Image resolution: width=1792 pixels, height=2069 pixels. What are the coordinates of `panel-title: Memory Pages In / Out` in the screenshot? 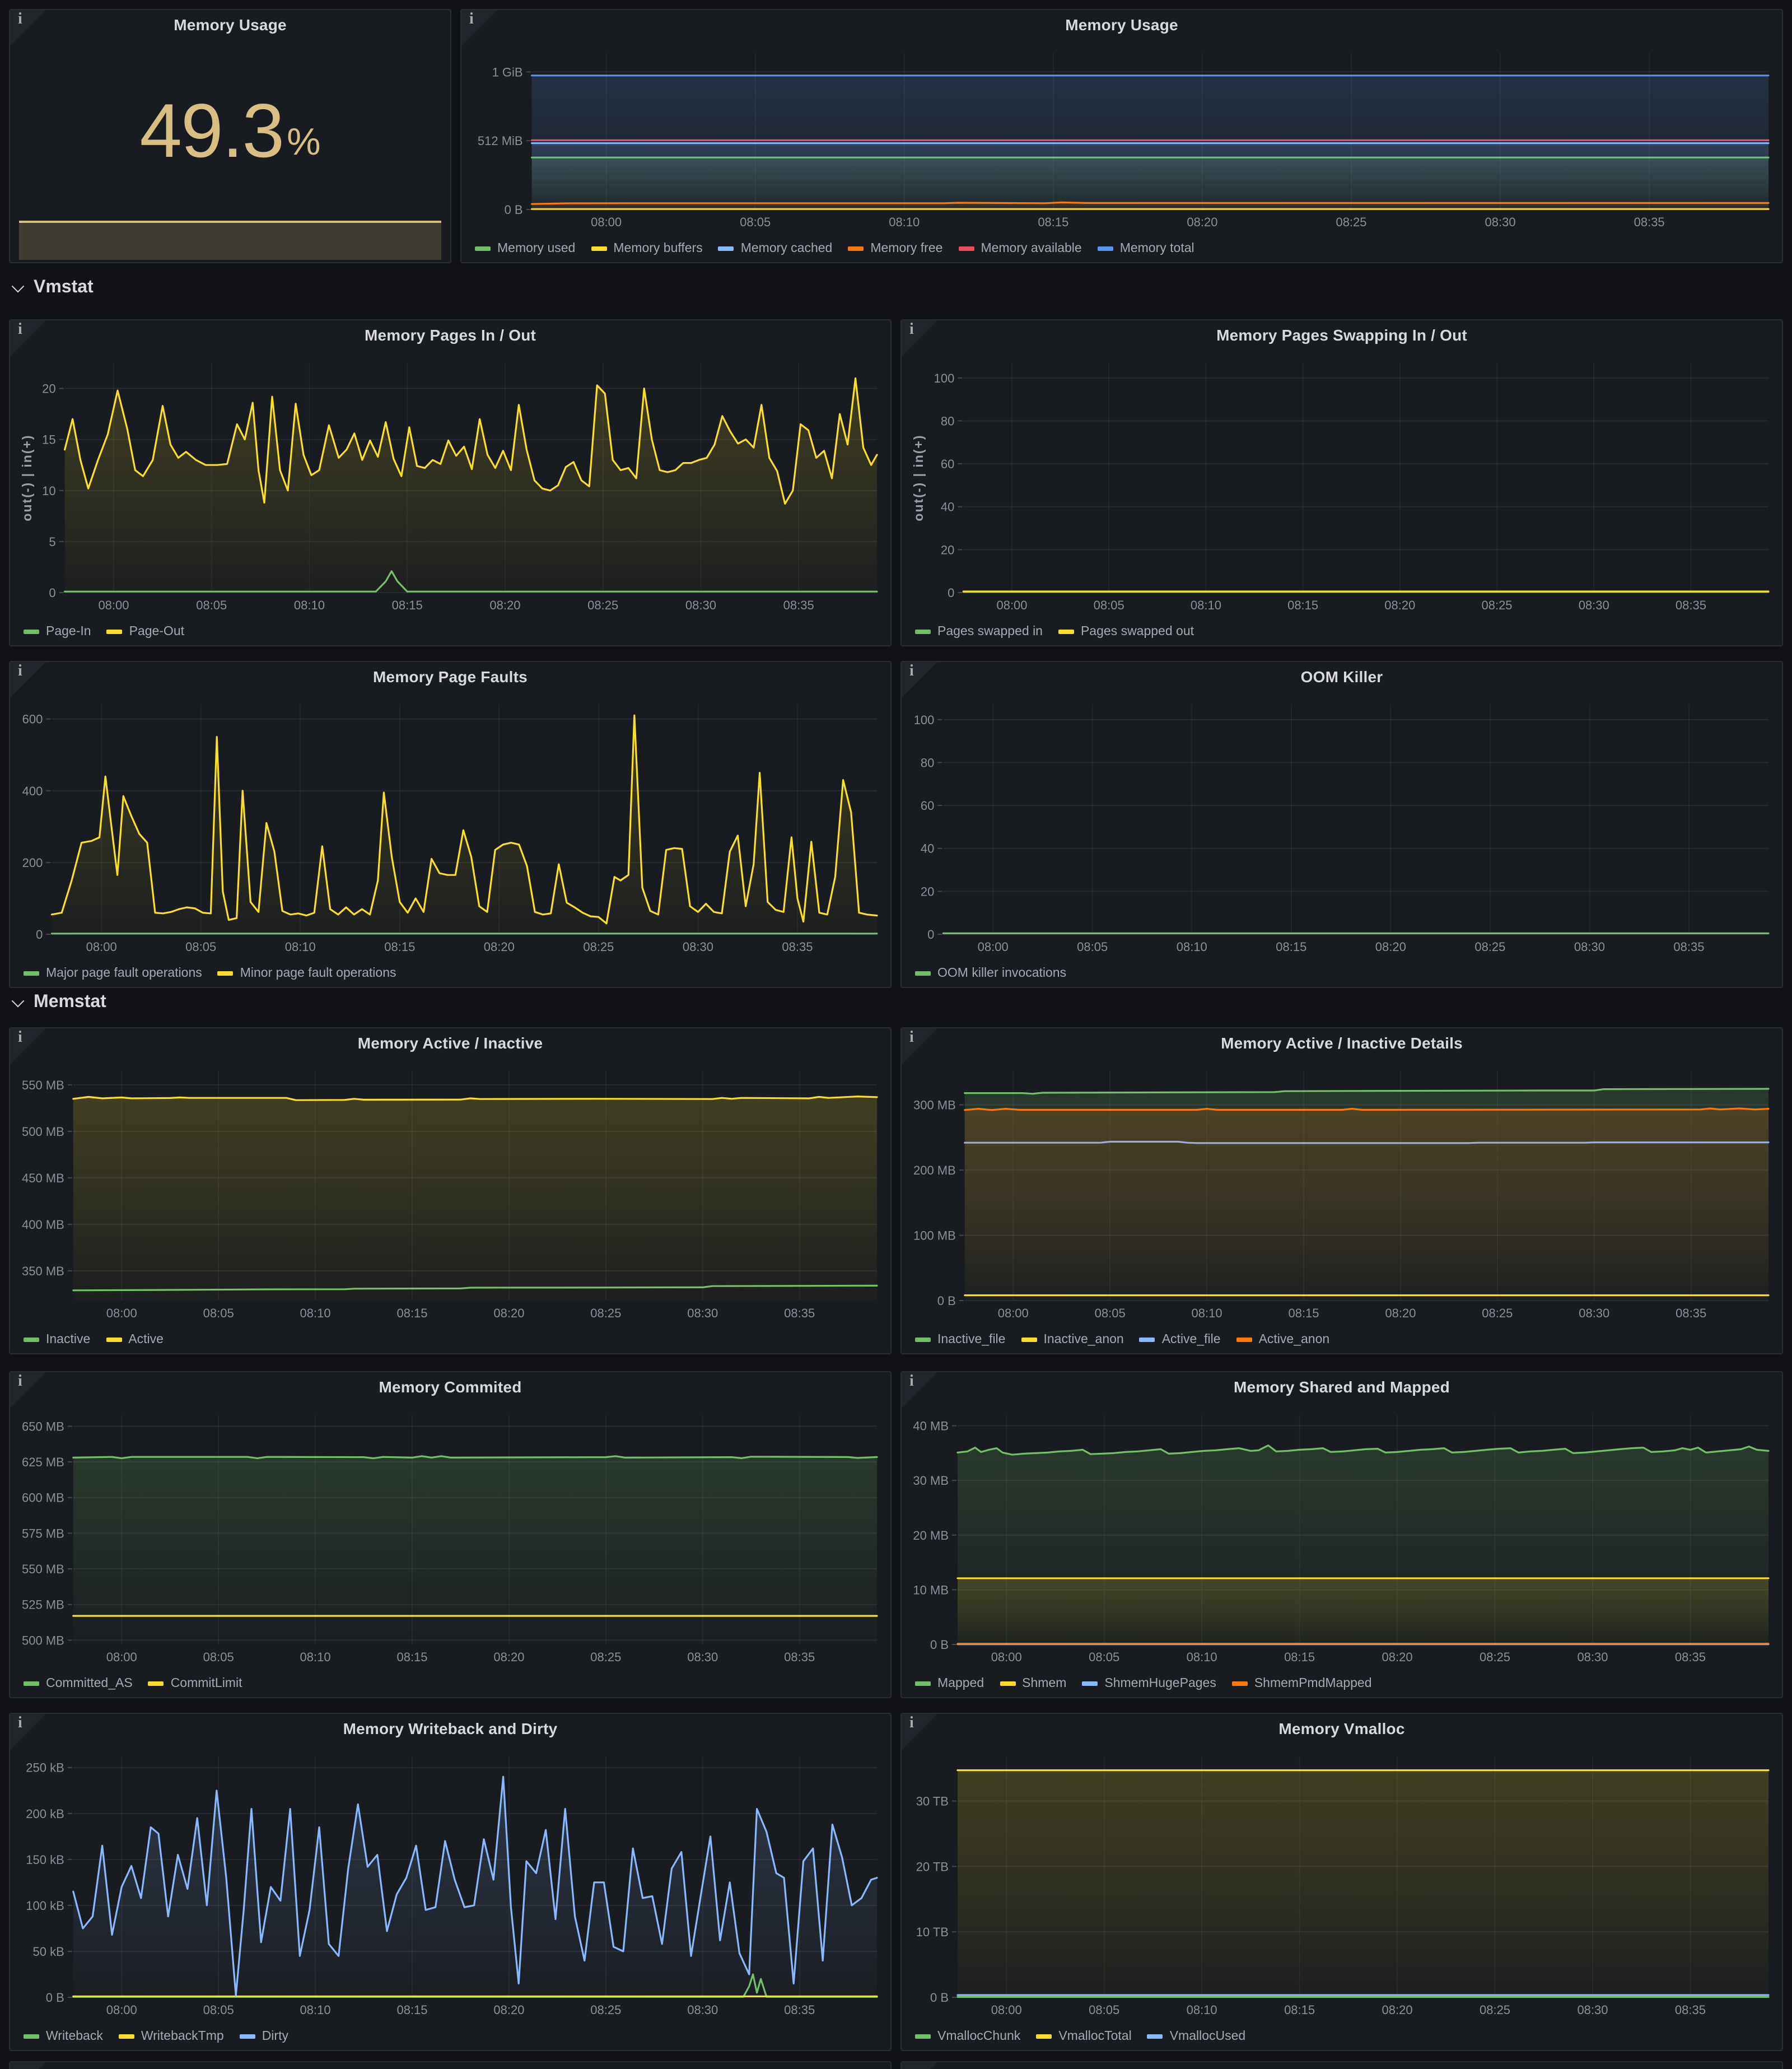 It's located at (450, 335).